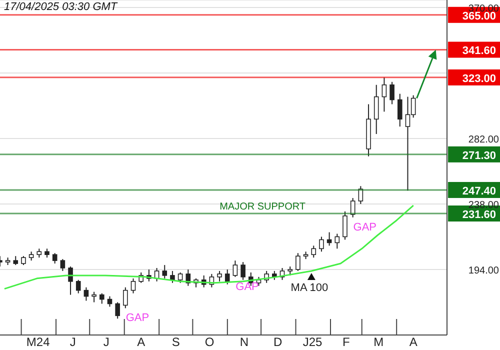 The image size is (500, 350). Describe the element at coordinates (312, 342) in the screenshot. I see `x-tick-label: J25` at that location.